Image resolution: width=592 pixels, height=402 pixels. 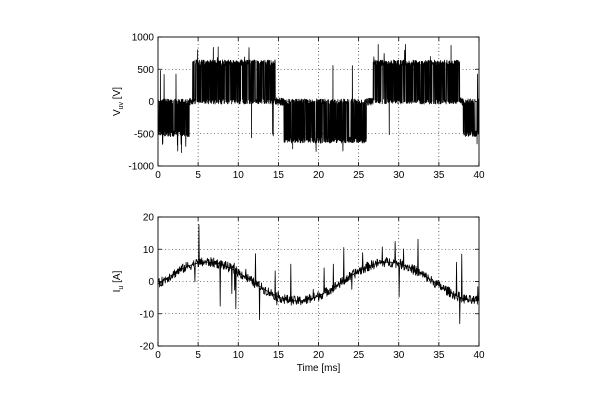 What do you see at coordinates (399, 355) in the screenshot?
I see `current-x-tick-label: 30` at bounding box center [399, 355].